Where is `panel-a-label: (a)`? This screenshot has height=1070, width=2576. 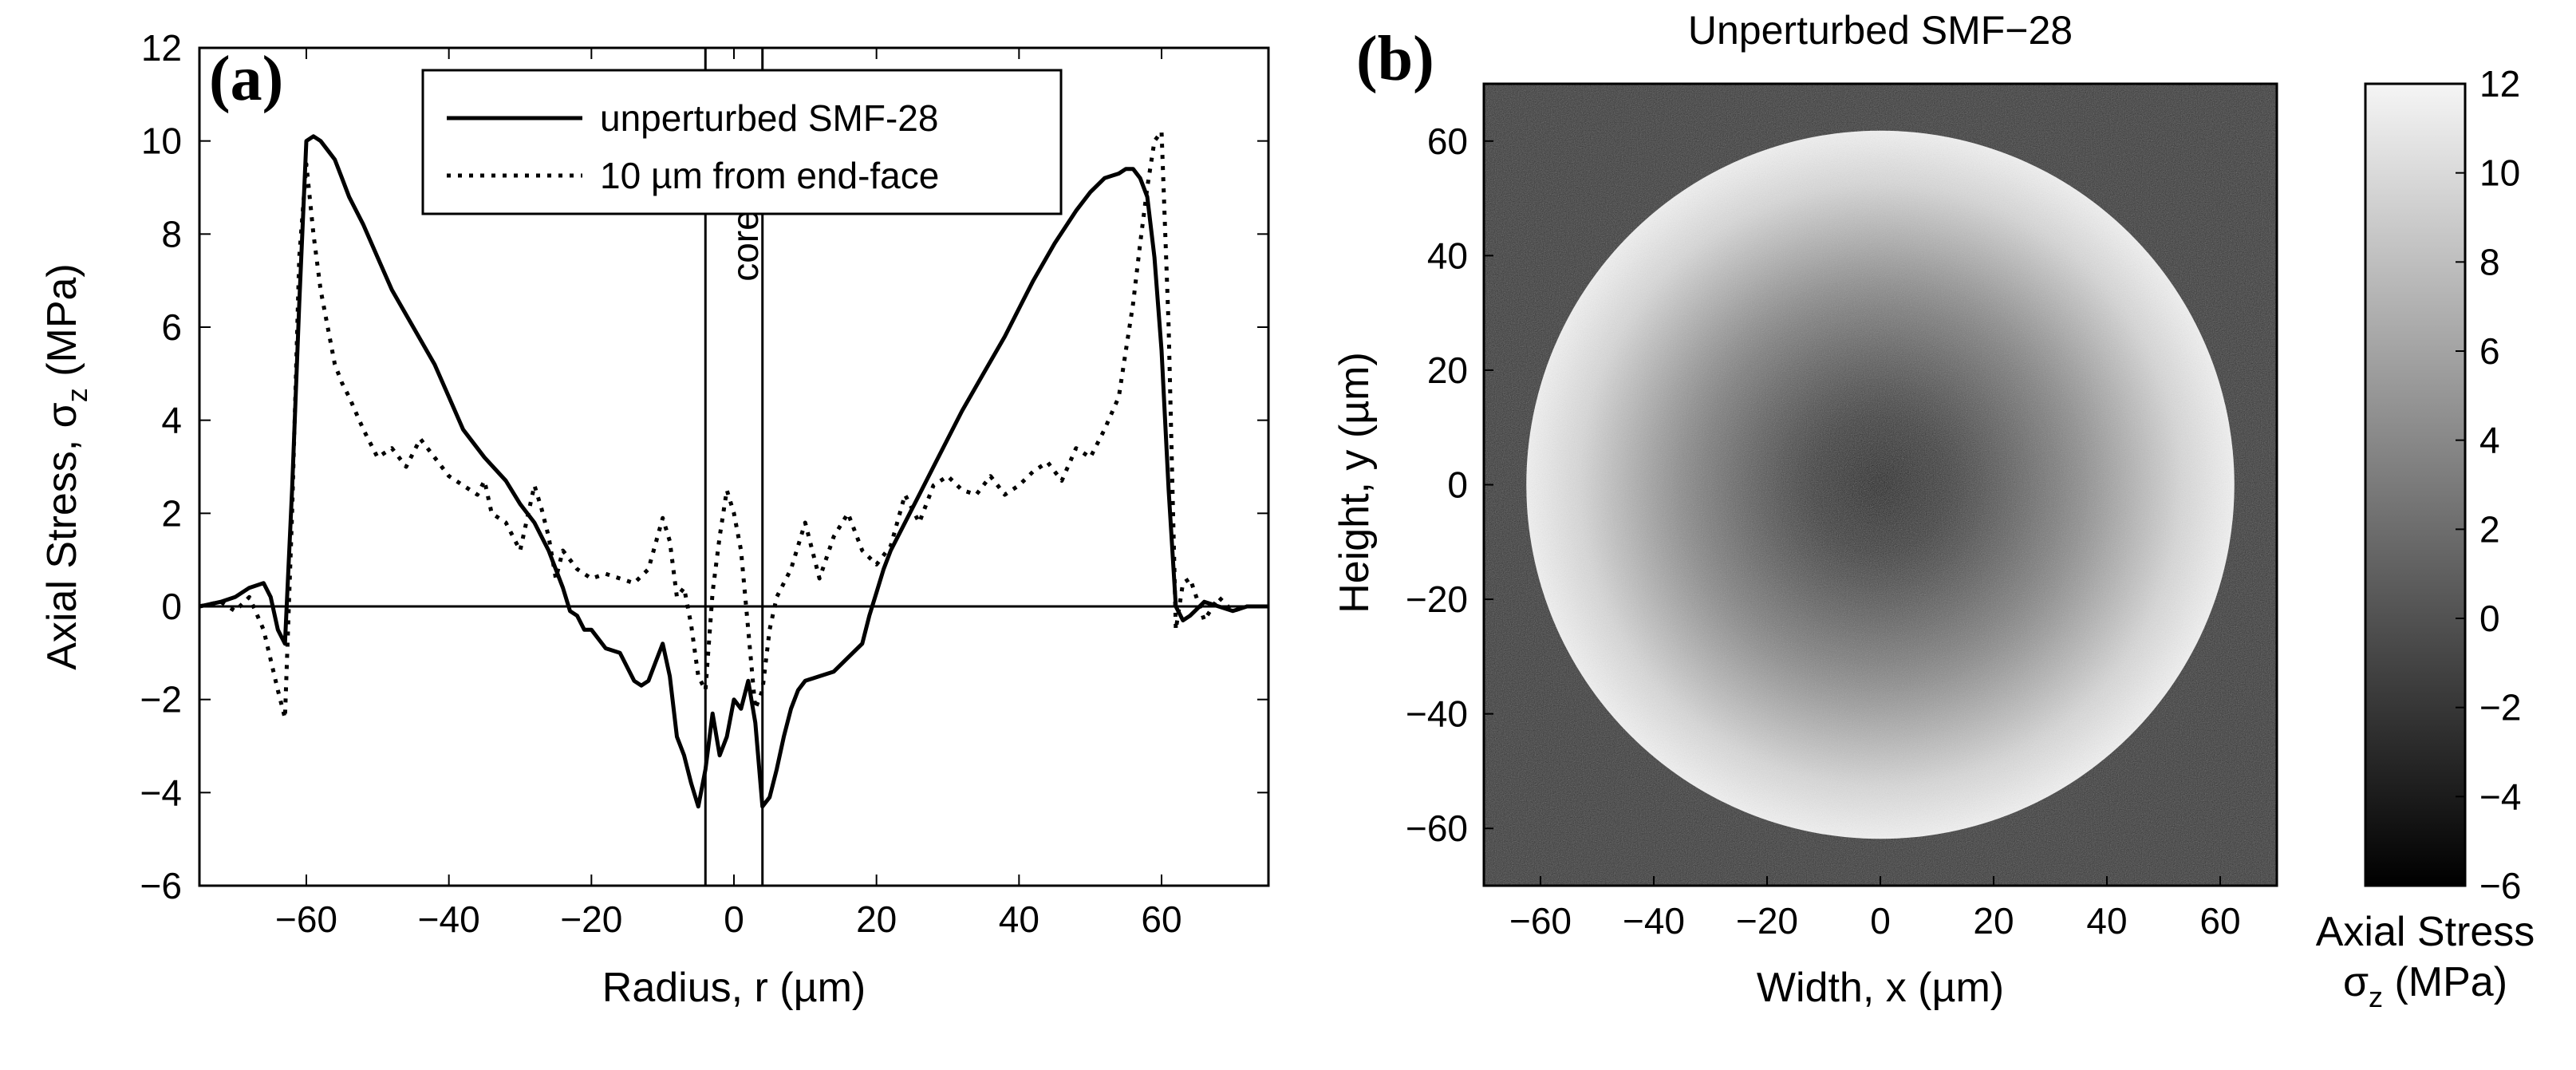
panel-a-label: (a) is located at coordinates (246, 79).